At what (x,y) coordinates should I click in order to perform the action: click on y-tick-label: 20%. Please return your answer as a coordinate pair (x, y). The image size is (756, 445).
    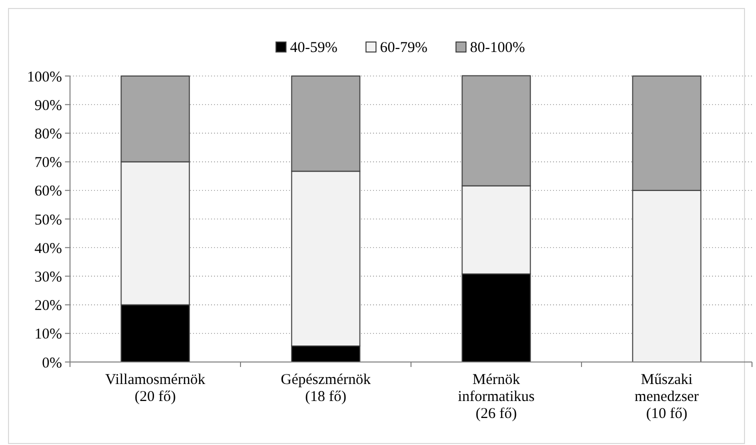
    Looking at the image, I should click on (48, 306).